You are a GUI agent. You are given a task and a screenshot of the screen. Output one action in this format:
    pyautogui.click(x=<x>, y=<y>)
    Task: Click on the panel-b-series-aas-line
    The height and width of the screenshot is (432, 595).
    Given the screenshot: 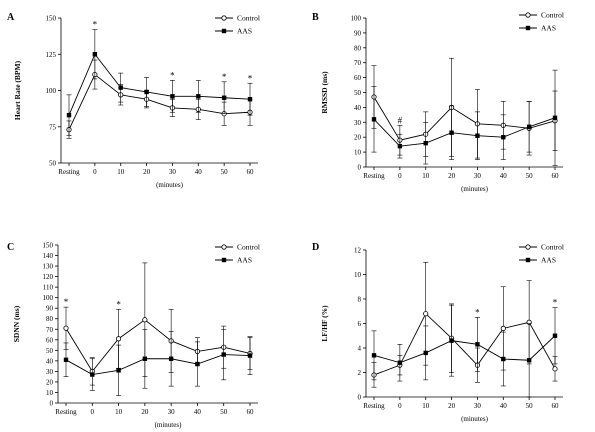 What is the action you would take?
    pyautogui.click(x=464, y=132)
    